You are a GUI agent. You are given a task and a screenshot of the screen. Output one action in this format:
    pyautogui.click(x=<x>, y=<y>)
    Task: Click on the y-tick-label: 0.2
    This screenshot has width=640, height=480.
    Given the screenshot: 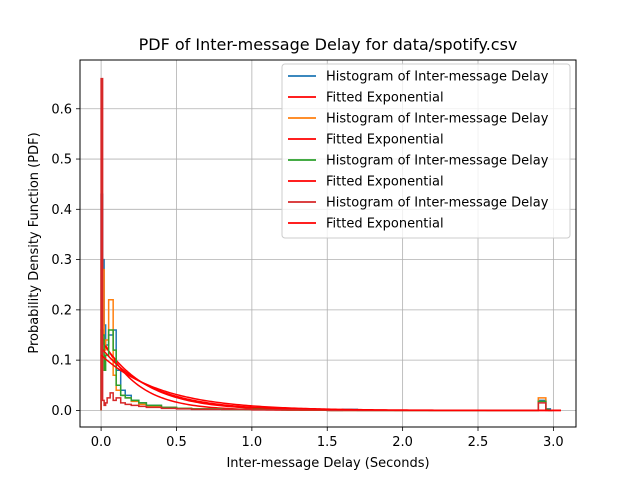 What is the action you would take?
    pyautogui.click(x=61, y=310)
    